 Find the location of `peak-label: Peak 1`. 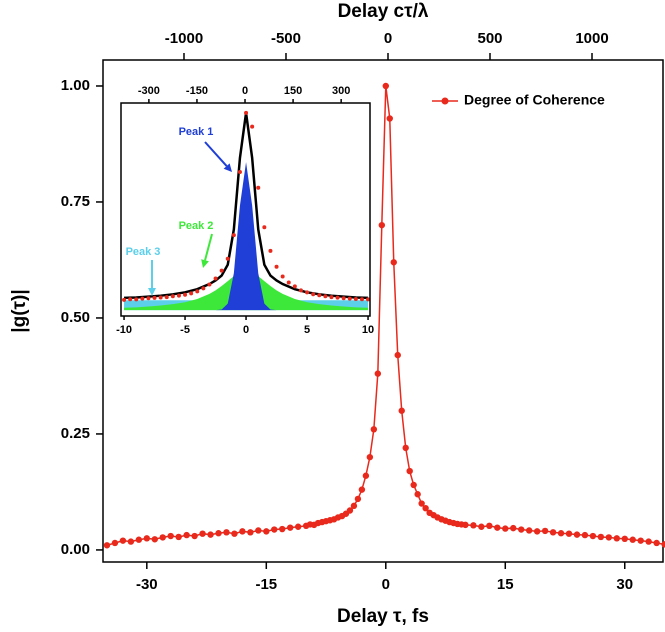

peak-label: Peak 1 is located at coordinates (196, 132).